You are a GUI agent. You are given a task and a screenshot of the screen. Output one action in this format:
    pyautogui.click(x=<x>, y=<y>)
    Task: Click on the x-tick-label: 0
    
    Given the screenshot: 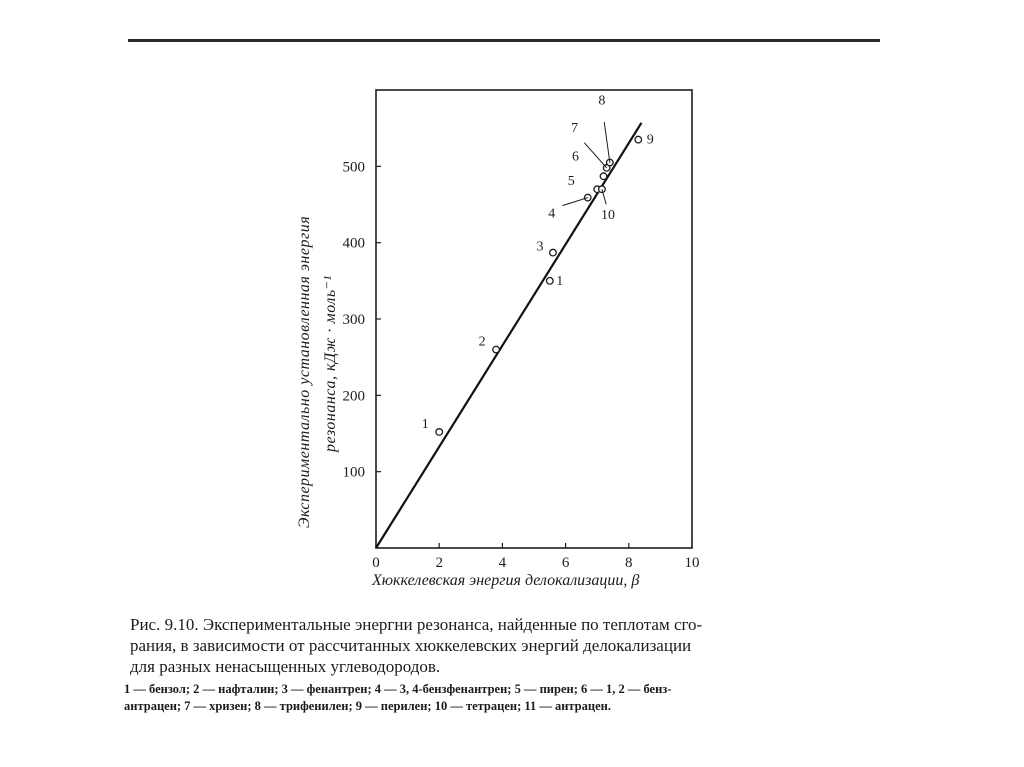 What is the action you would take?
    pyautogui.click(x=376, y=563)
    